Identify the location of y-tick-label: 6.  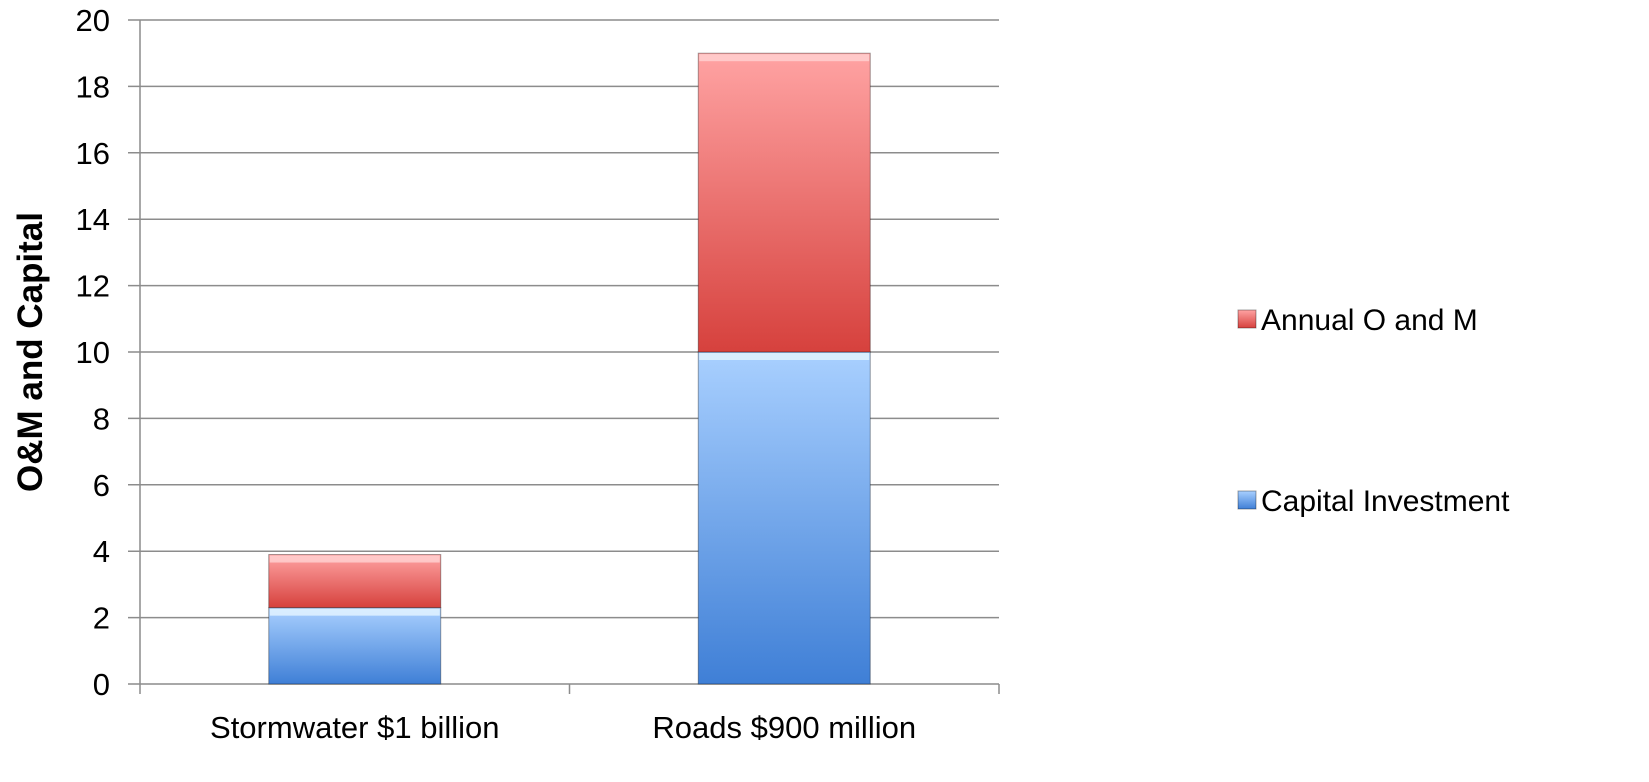
(101, 485).